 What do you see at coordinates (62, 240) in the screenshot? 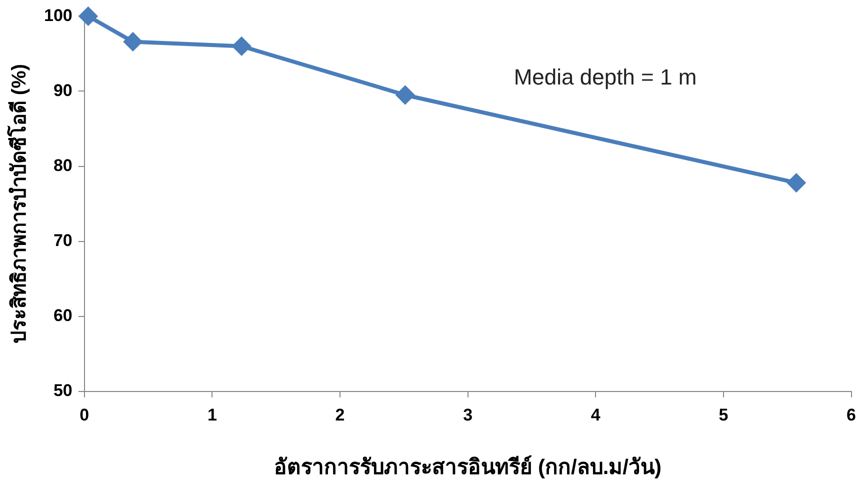
I see `y-tick-label: 70` at bounding box center [62, 240].